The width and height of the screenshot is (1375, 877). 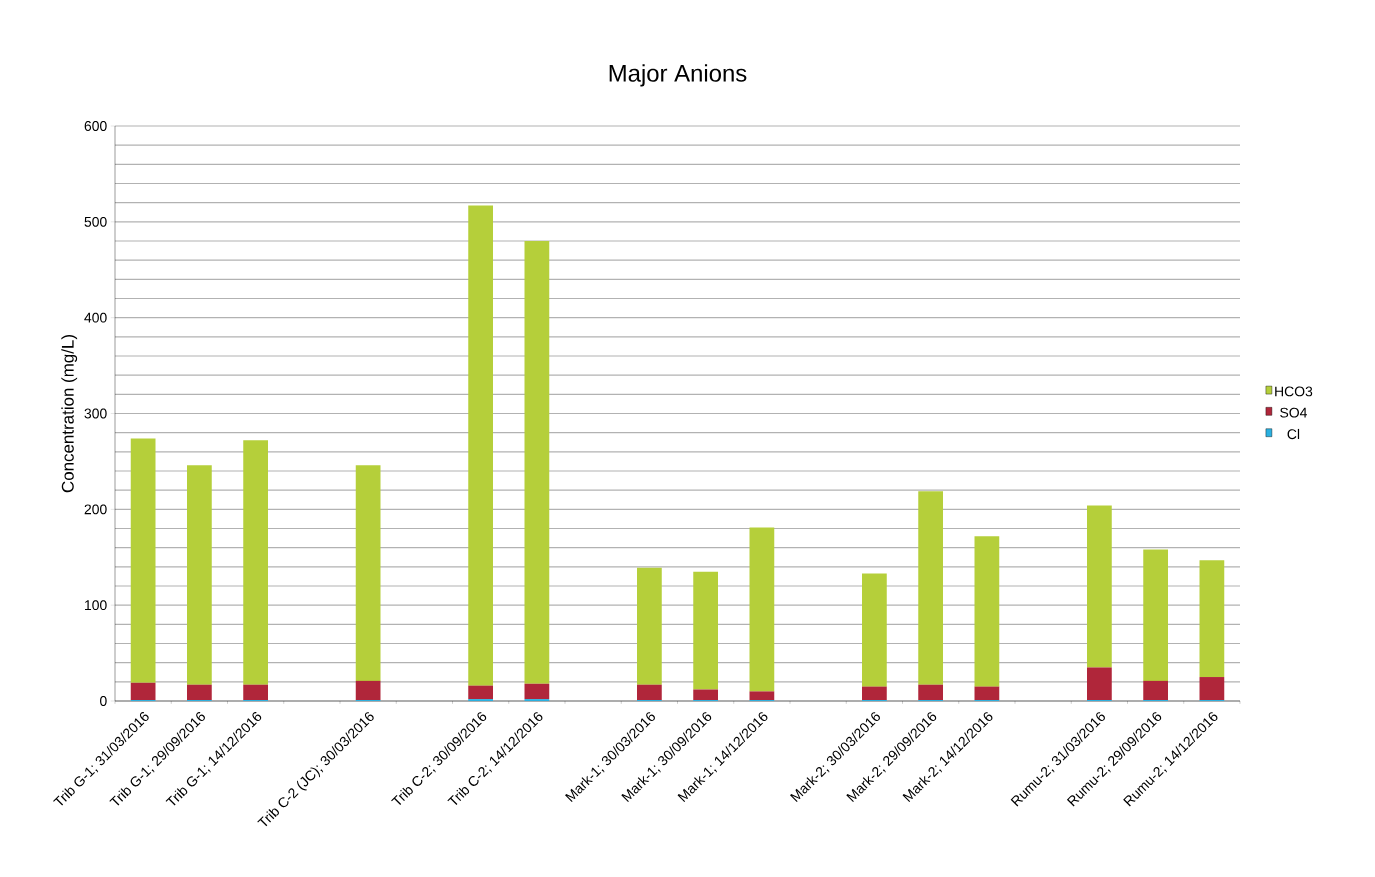 What do you see at coordinates (678, 75) in the screenshot?
I see `chart-title: Major Anions` at bounding box center [678, 75].